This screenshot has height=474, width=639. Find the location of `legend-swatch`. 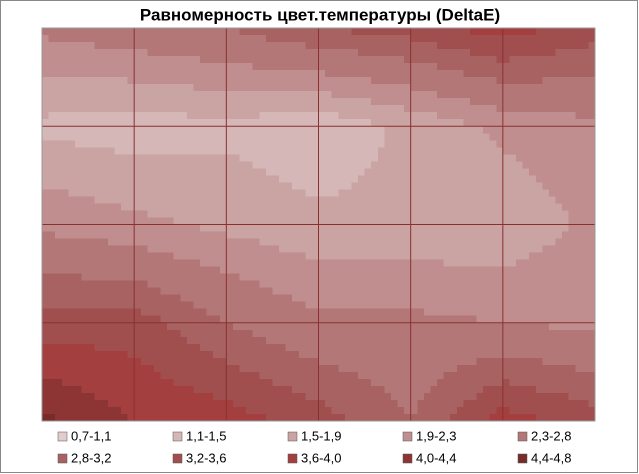

legend-swatch is located at coordinates (407, 436).